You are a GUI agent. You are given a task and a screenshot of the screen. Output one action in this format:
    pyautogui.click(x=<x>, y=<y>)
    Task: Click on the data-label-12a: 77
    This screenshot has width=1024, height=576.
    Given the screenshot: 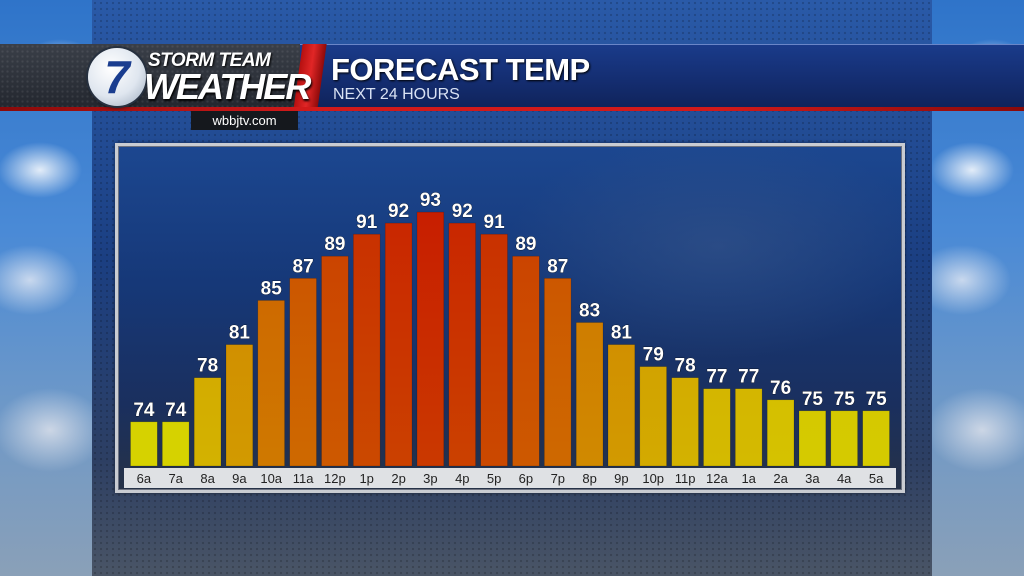 What is the action you would take?
    pyautogui.click(x=716, y=377)
    